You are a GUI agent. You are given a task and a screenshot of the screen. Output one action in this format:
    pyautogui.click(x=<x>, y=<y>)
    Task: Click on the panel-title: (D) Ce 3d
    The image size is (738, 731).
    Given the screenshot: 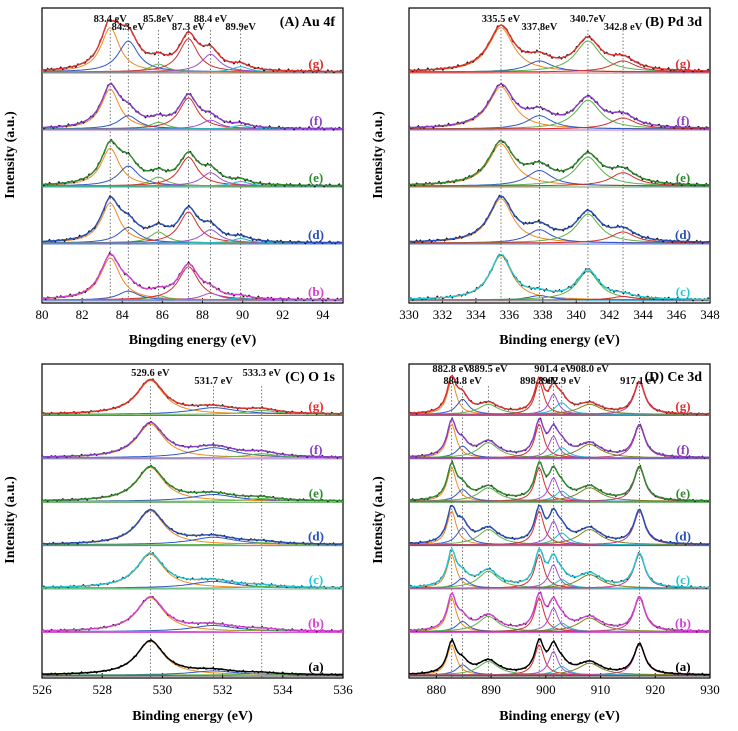 What is the action you would take?
    pyautogui.click(x=673, y=377)
    